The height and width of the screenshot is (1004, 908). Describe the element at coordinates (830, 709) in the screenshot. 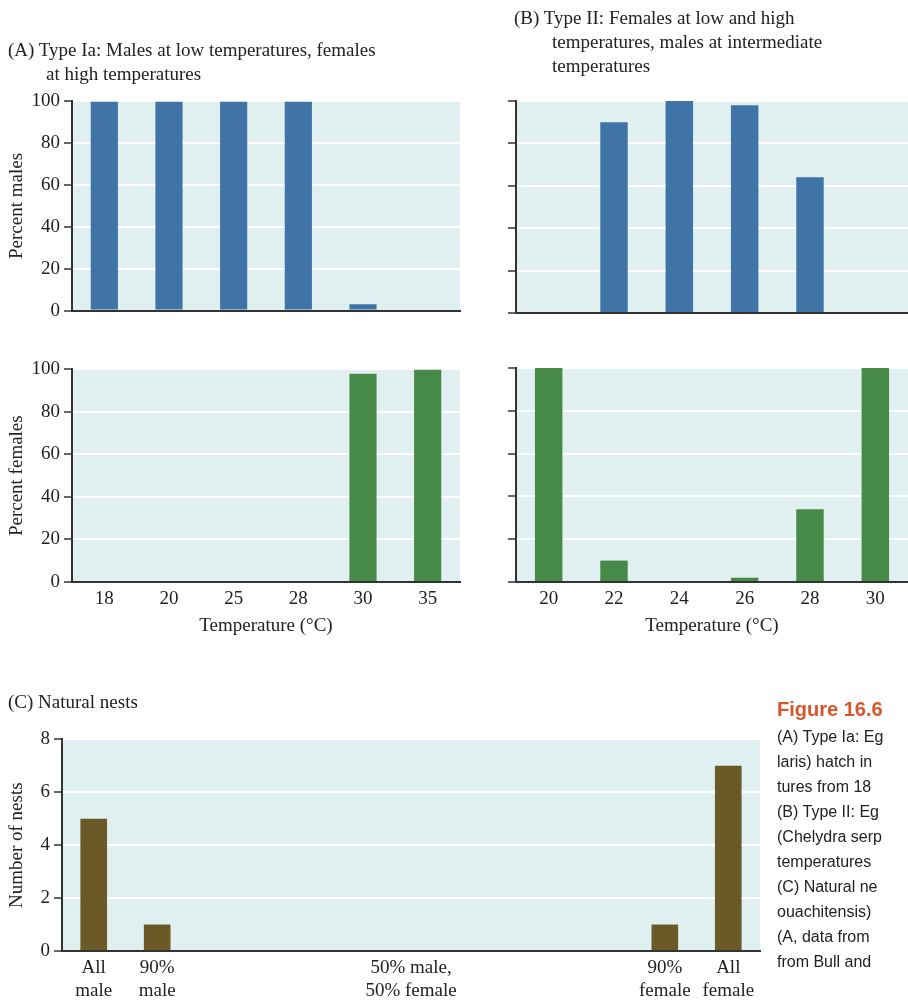

I see `caption: Figure 16.6` at that location.